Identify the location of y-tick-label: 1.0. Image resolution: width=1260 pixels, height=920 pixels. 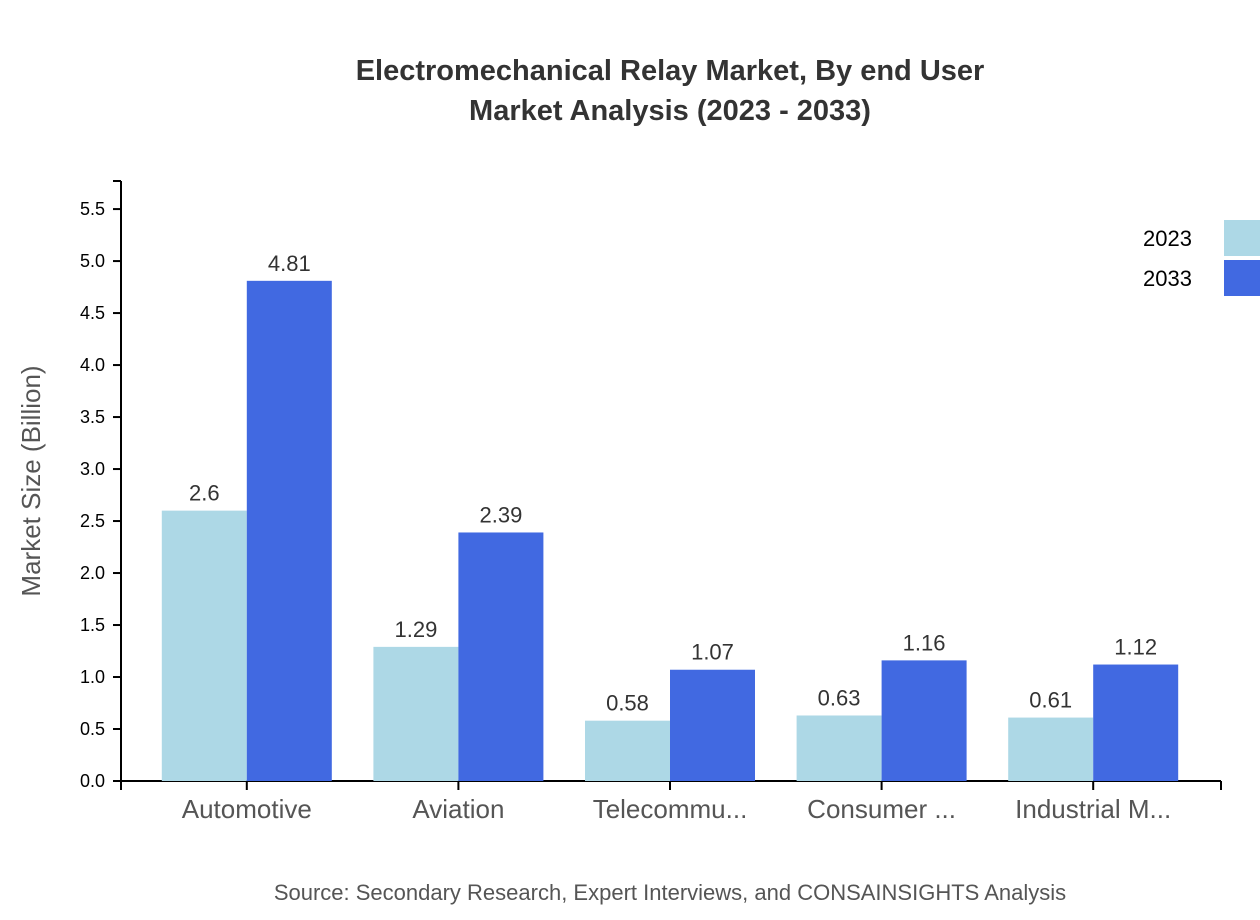
(92, 677).